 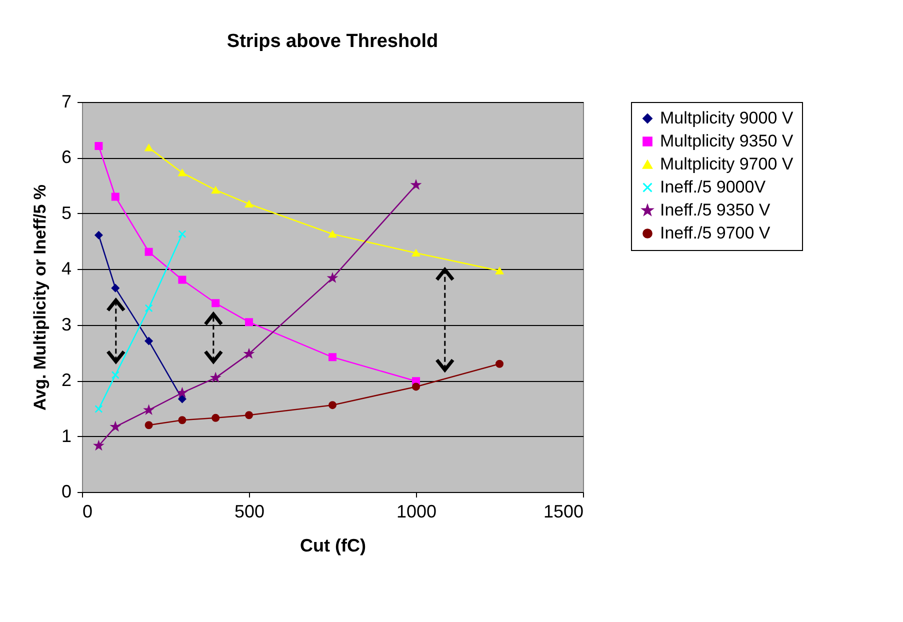 What do you see at coordinates (416, 512) in the screenshot?
I see `x-tick-label: 1000` at bounding box center [416, 512].